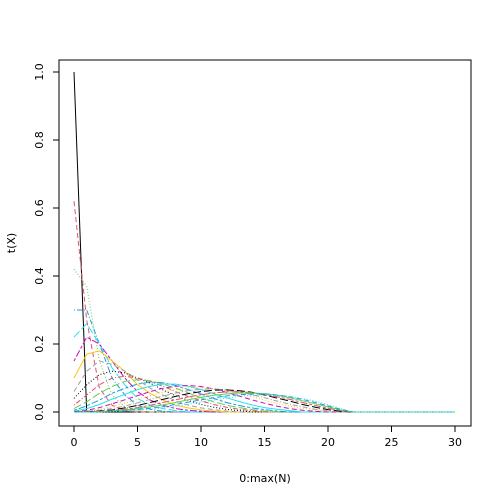 The height and width of the screenshot is (500, 500). Describe the element at coordinates (11, 243) in the screenshot. I see `y-axis-title: t(X)` at that location.